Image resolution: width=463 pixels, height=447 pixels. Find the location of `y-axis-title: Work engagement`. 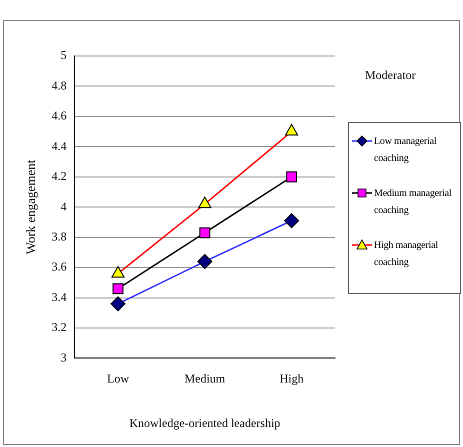

y-axis-title: Work engagement is located at coordinates (30, 206).